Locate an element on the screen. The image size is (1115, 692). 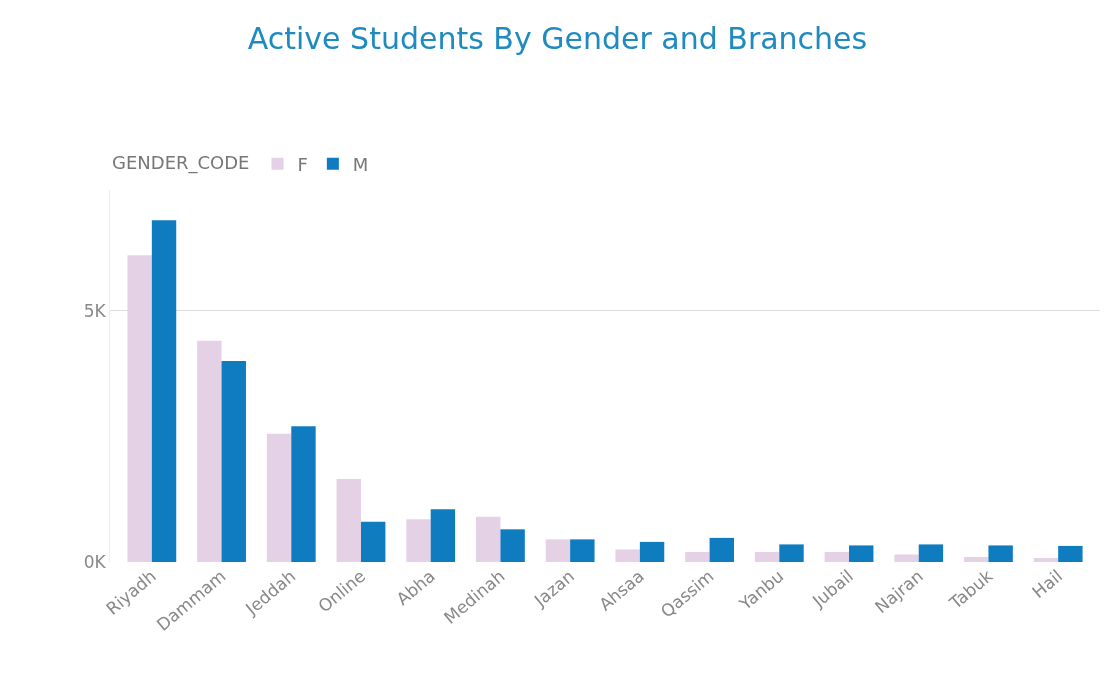
legend-label: M is located at coordinates (360, 164).